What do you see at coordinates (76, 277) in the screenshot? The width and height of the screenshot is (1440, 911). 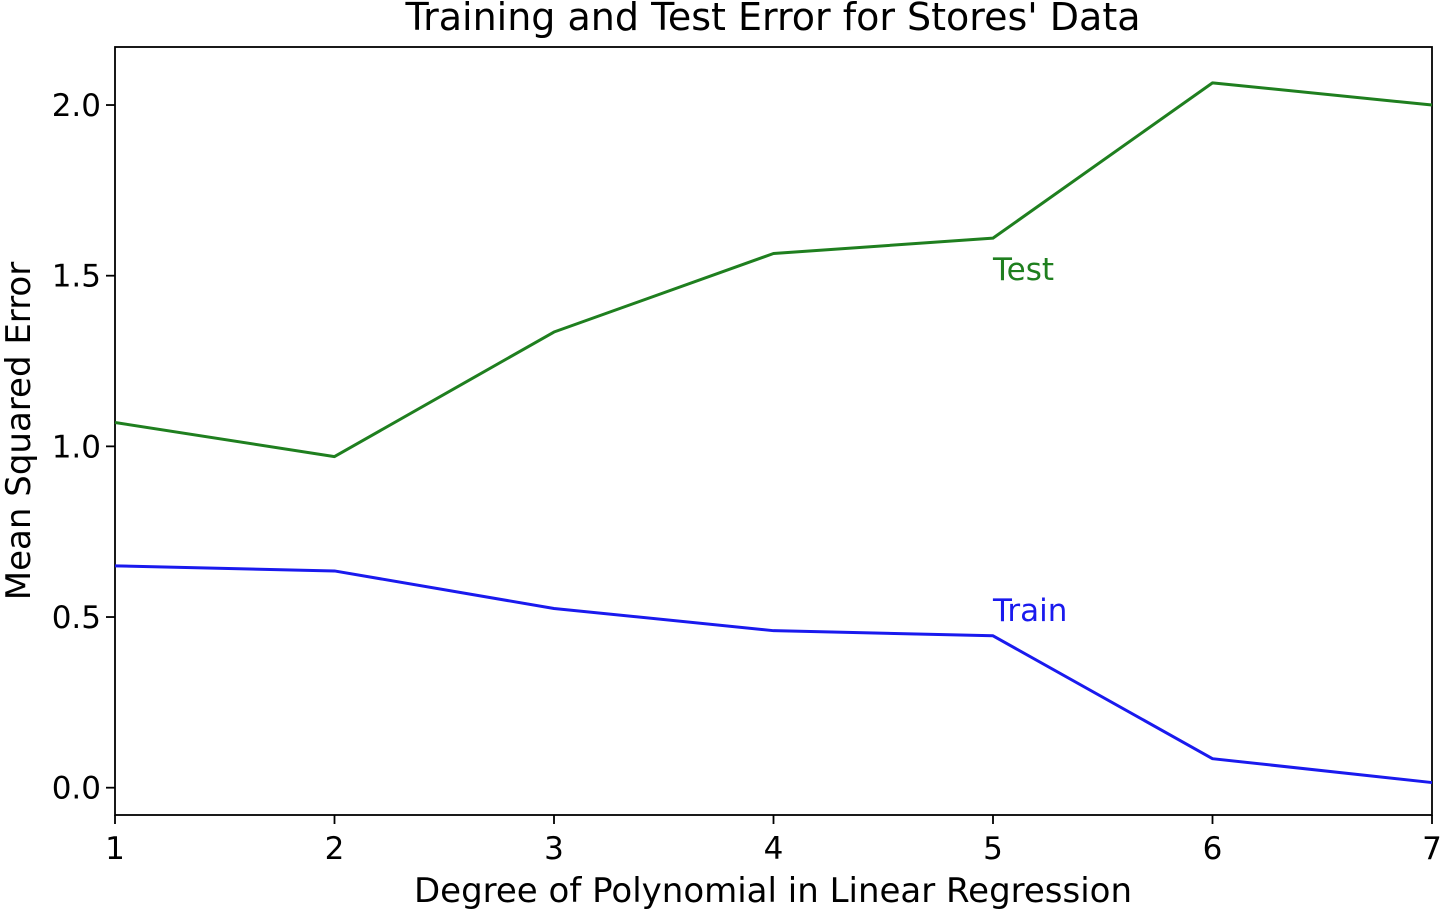 I see `y-tick-label: 1.5` at bounding box center [76, 277].